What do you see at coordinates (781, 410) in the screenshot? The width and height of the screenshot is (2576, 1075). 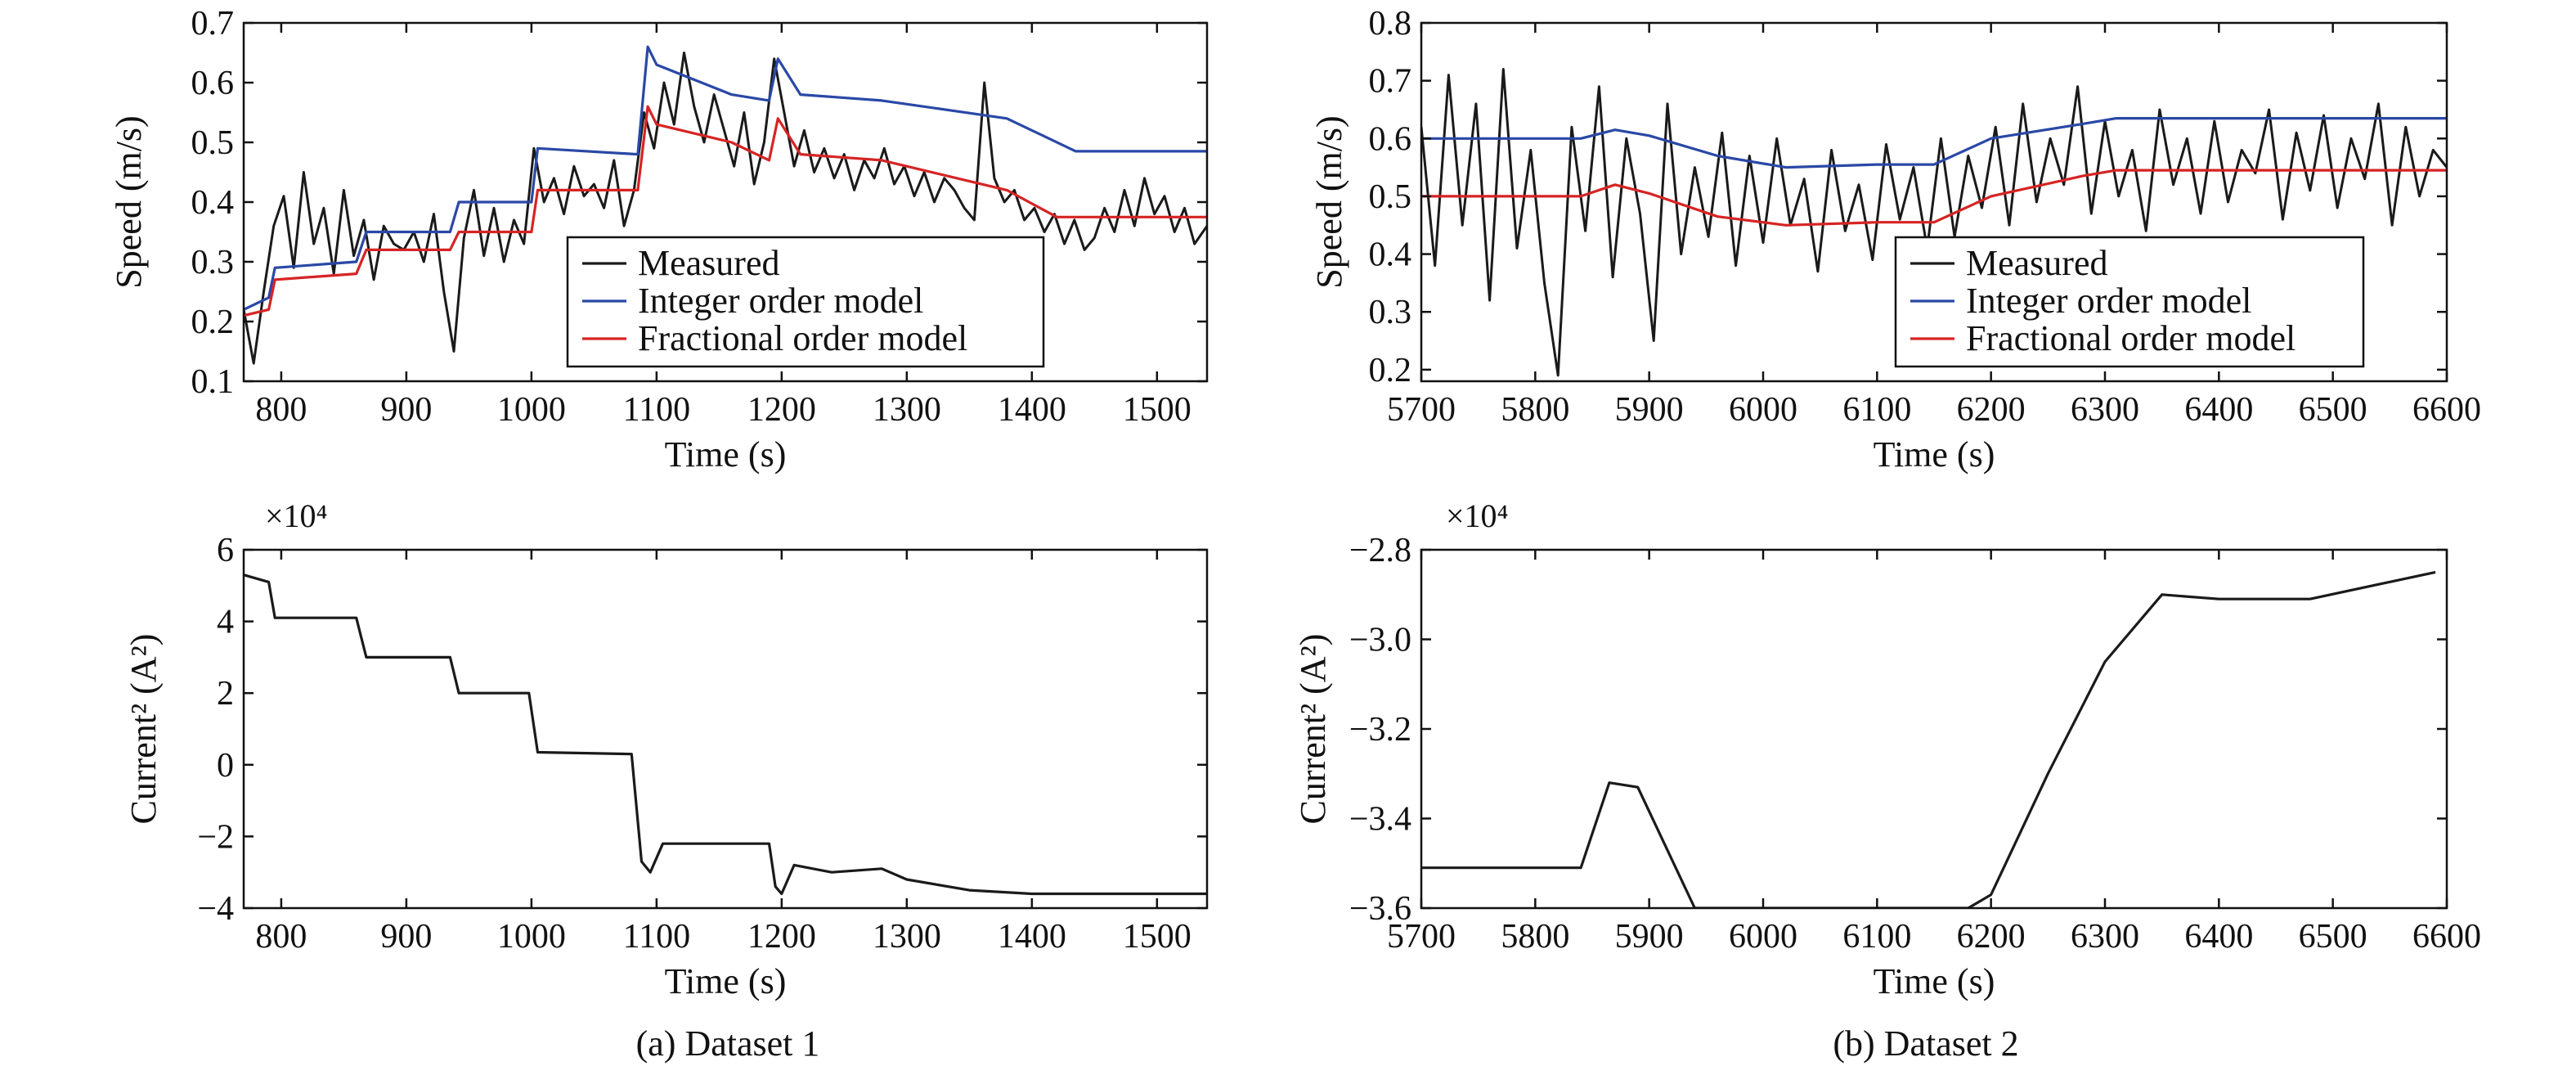 I see `a-speed-xtick-label: 1200` at bounding box center [781, 410].